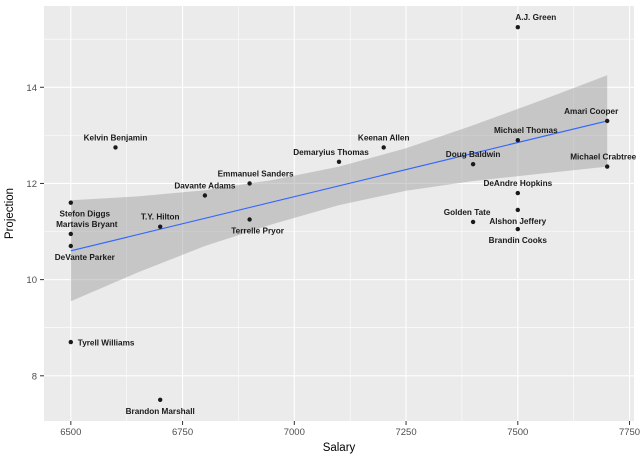 This screenshot has height=457, width=640. What do you see at coordinates (106, 342) in the screenshot?
I see `data-point-label: Tyrell Williams` at bounding box center [106, 342].